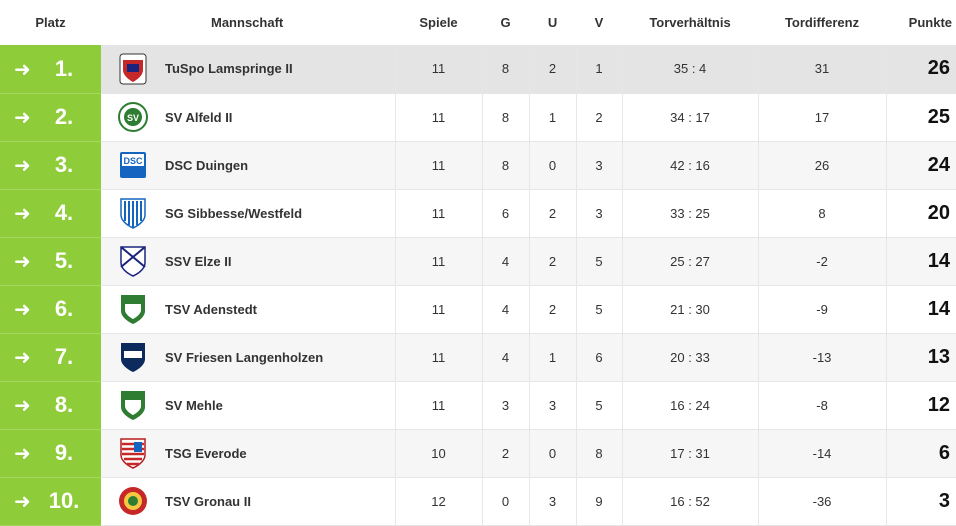 This screenshot has width=956, height=526. I want to click on diff-cell: -13, so click(822, 357).